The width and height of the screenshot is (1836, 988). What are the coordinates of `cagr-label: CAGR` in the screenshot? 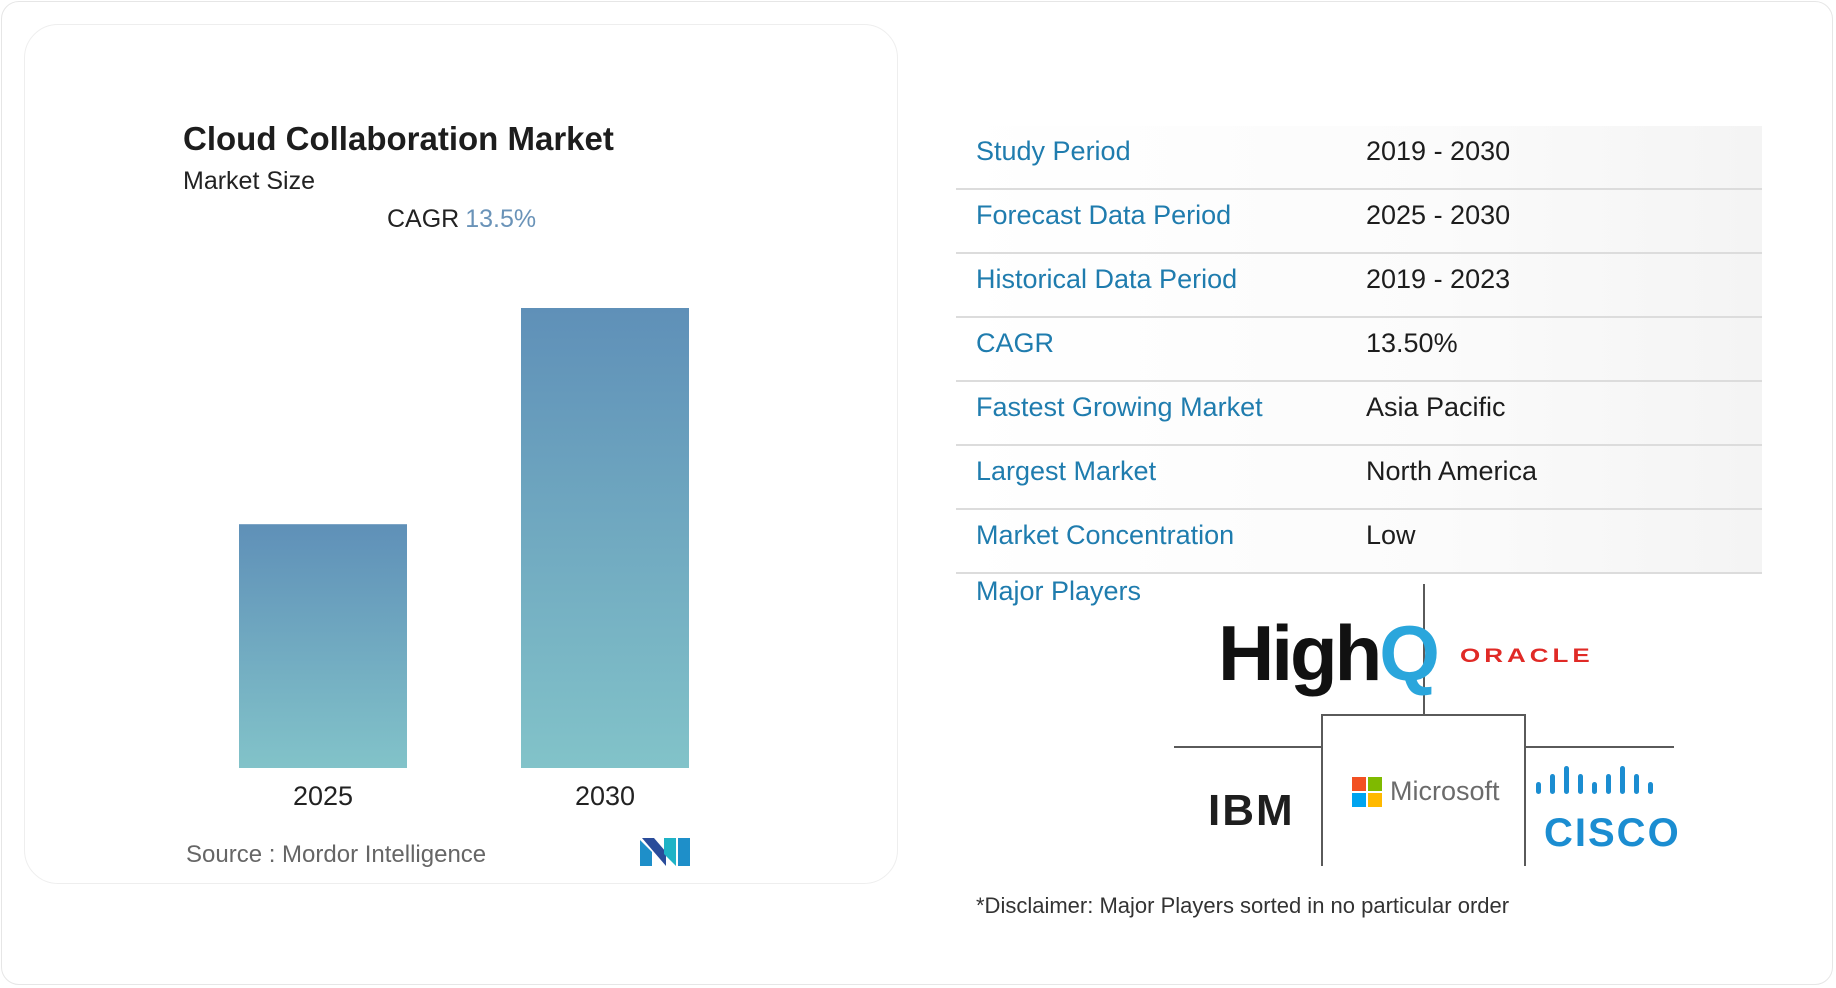 It's located at (423, 219).